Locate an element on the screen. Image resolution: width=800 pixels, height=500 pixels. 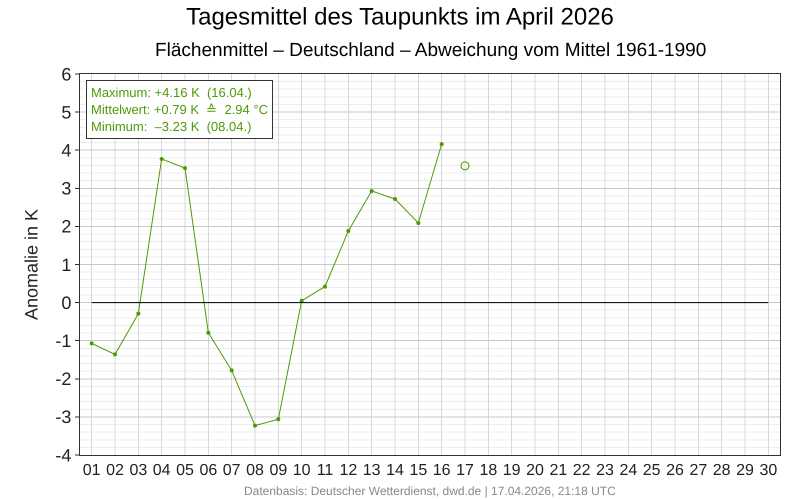
annotation: Minimum: –3.23 K (08.04.) is located at coordinates (171, 126).